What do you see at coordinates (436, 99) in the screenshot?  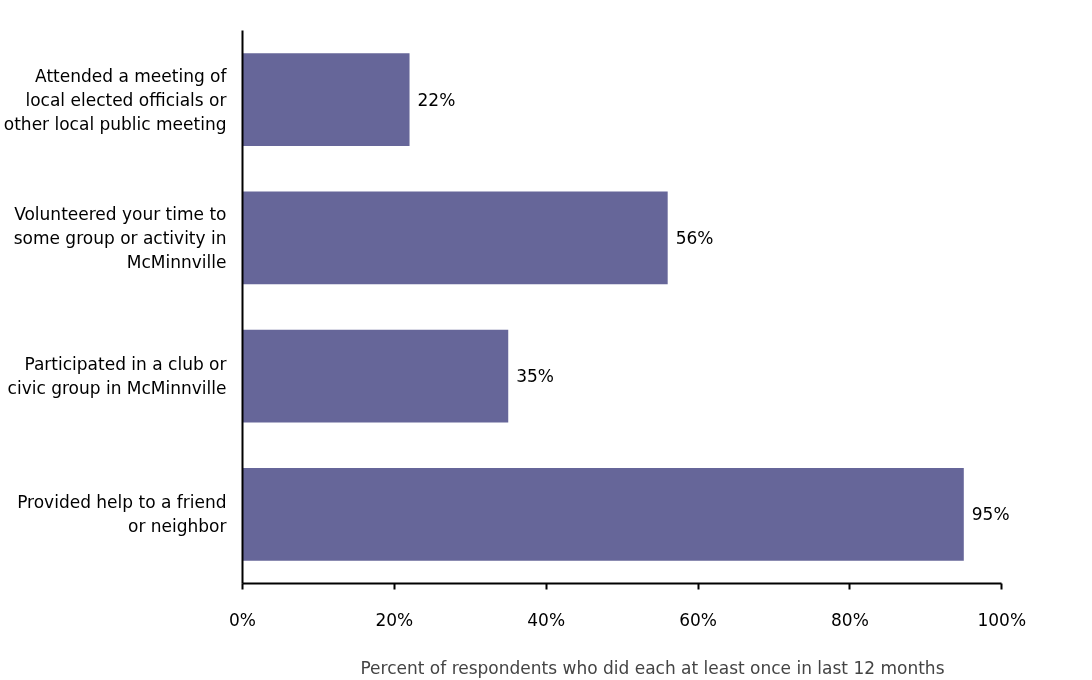 I see `data-label: 22%` at bounding box center [436, 99].